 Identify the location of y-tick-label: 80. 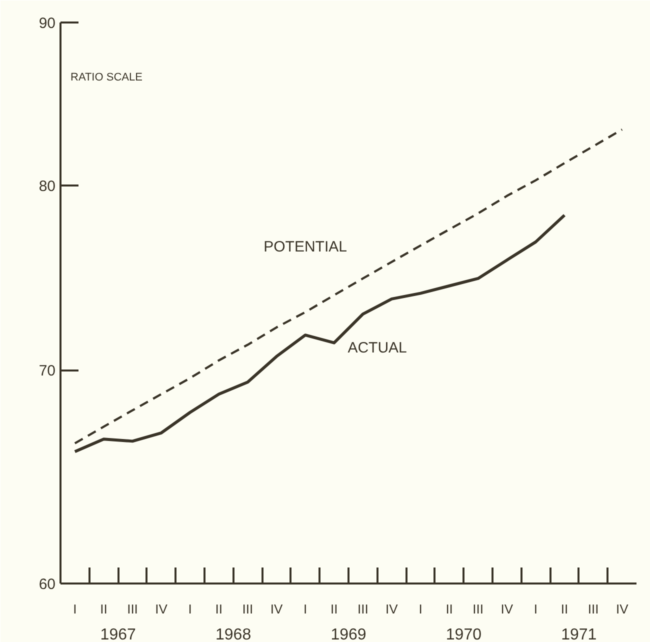
(47, 186).